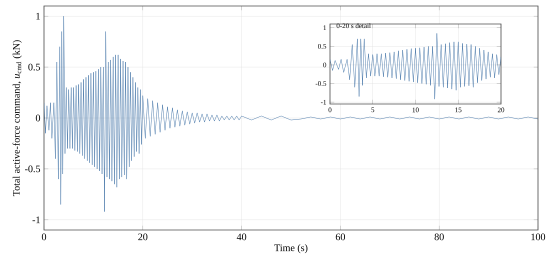 Image resolution: width=550 pixels, height=266 pixels. What do you see at coordinates (439, 237) in the screenshot?
I see `x-tick-label: 80` at bounding box center [439, 237].